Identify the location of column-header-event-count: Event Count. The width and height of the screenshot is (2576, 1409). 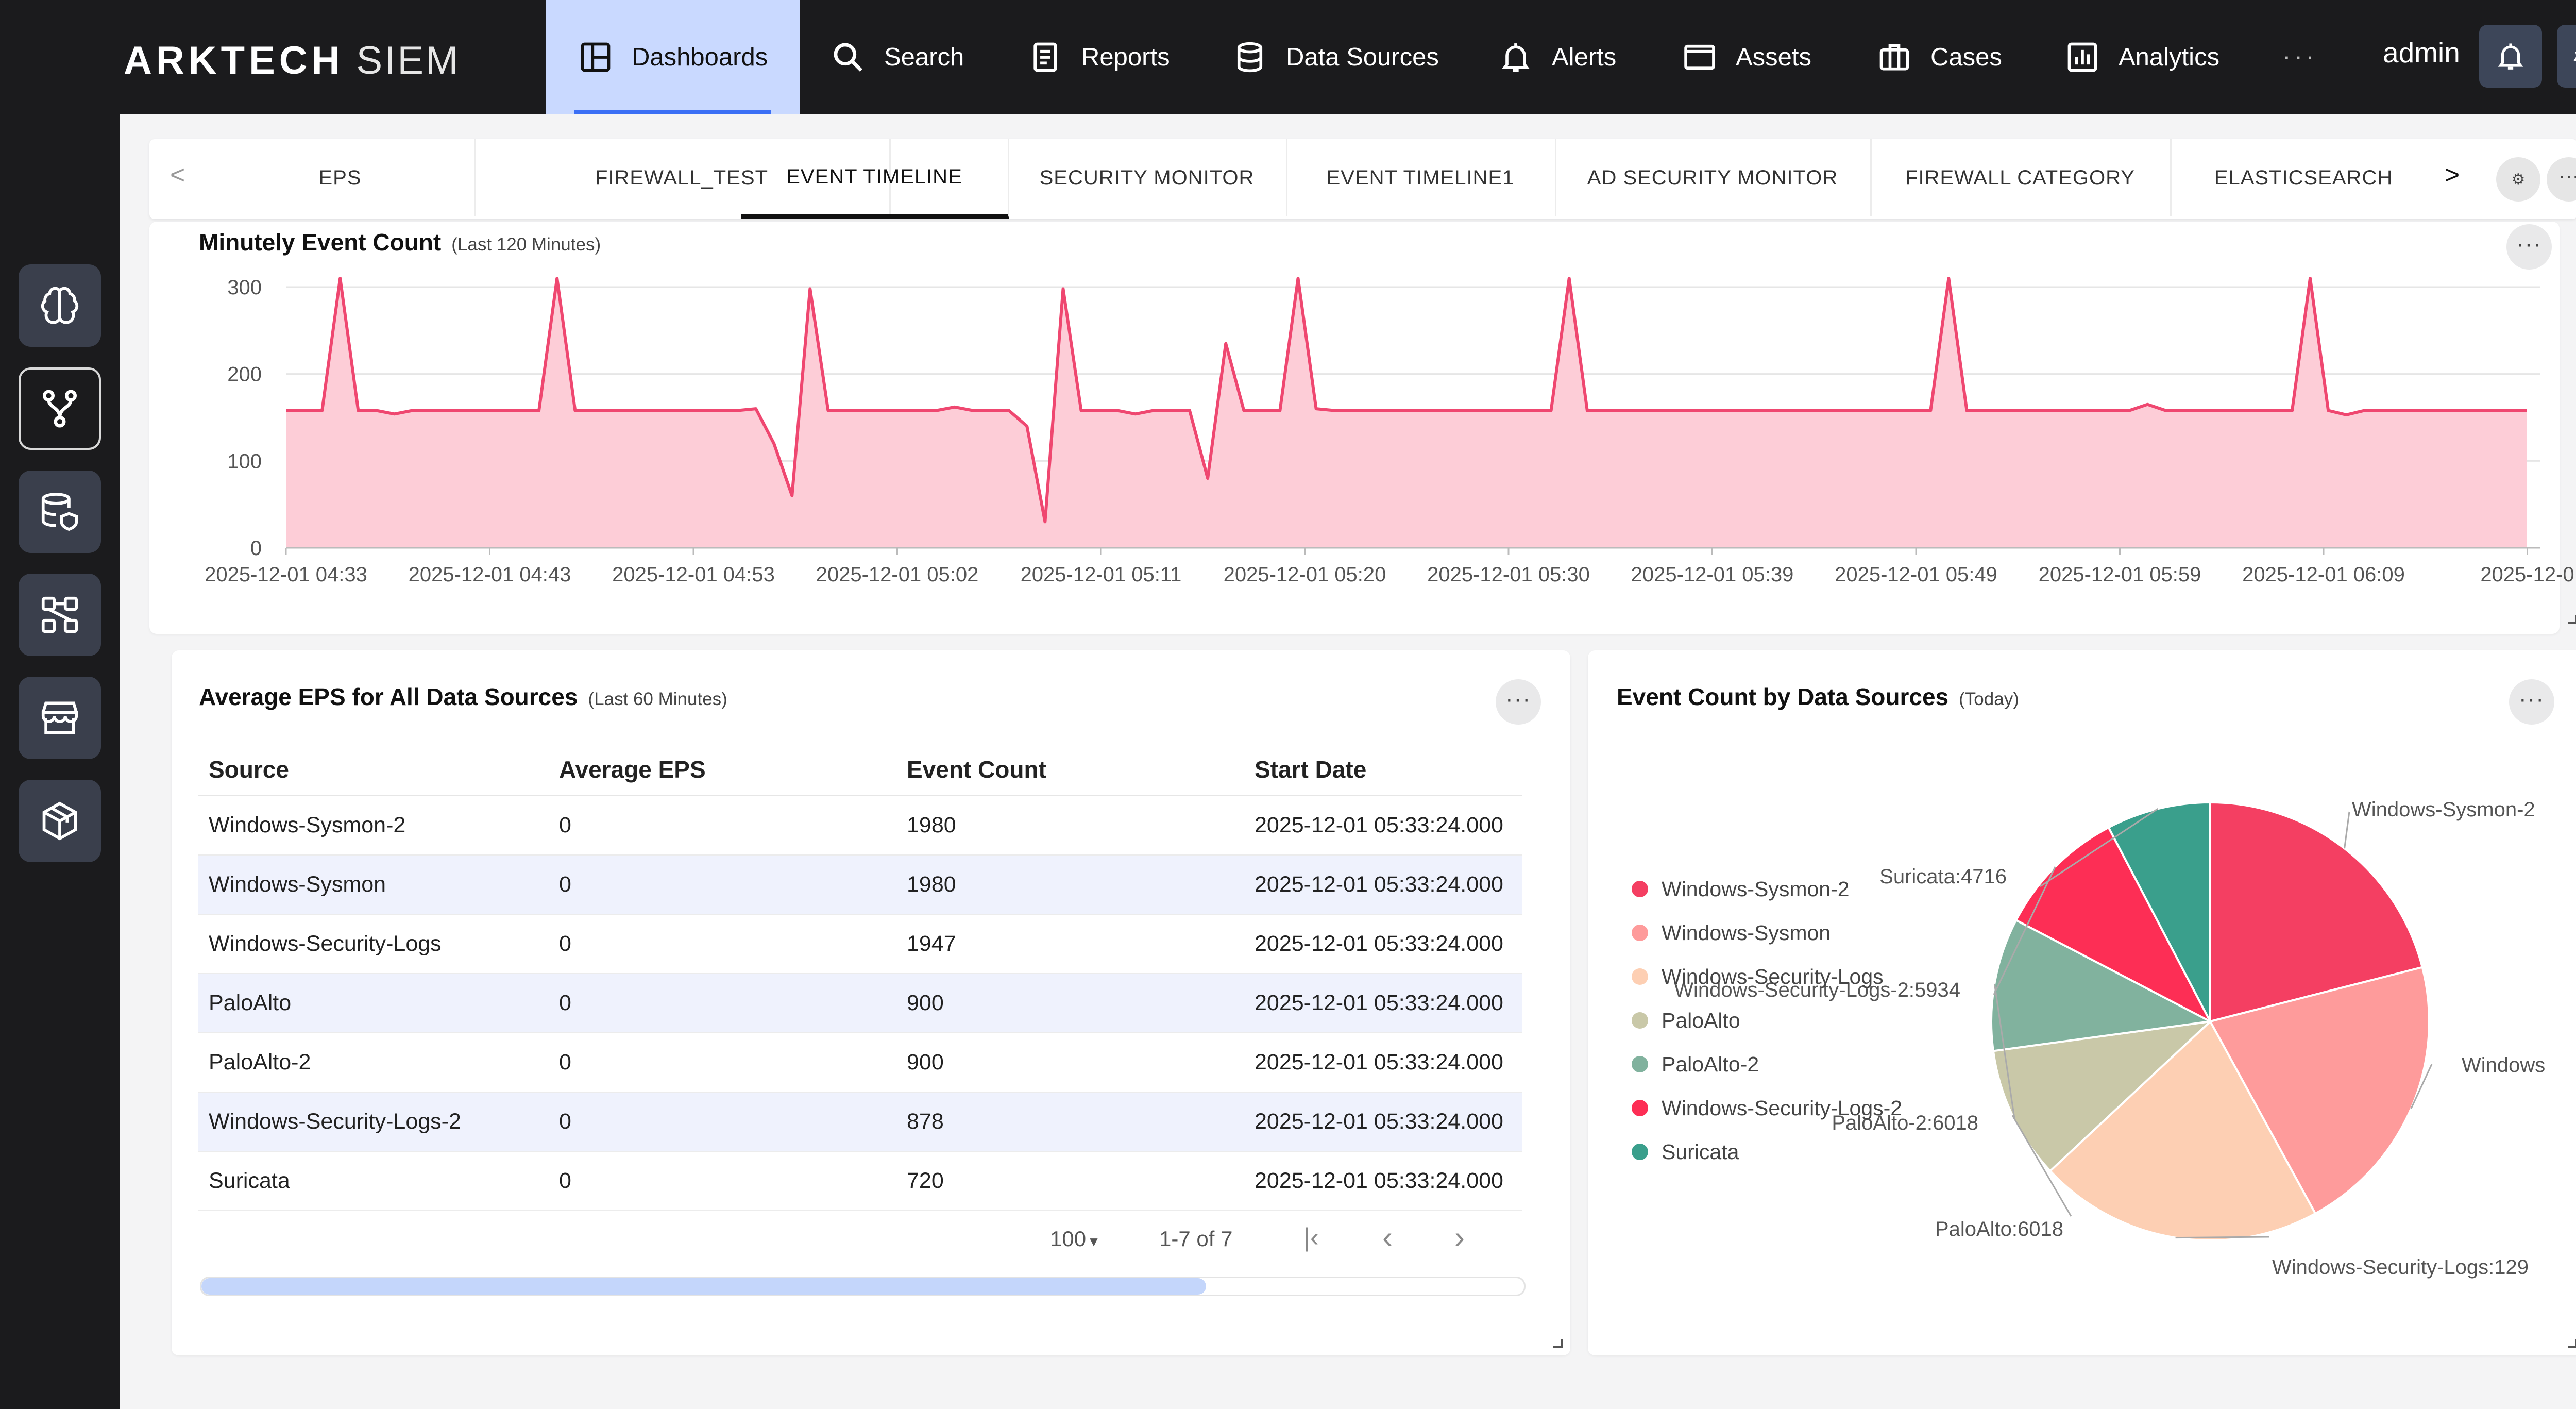
(1070, 770).